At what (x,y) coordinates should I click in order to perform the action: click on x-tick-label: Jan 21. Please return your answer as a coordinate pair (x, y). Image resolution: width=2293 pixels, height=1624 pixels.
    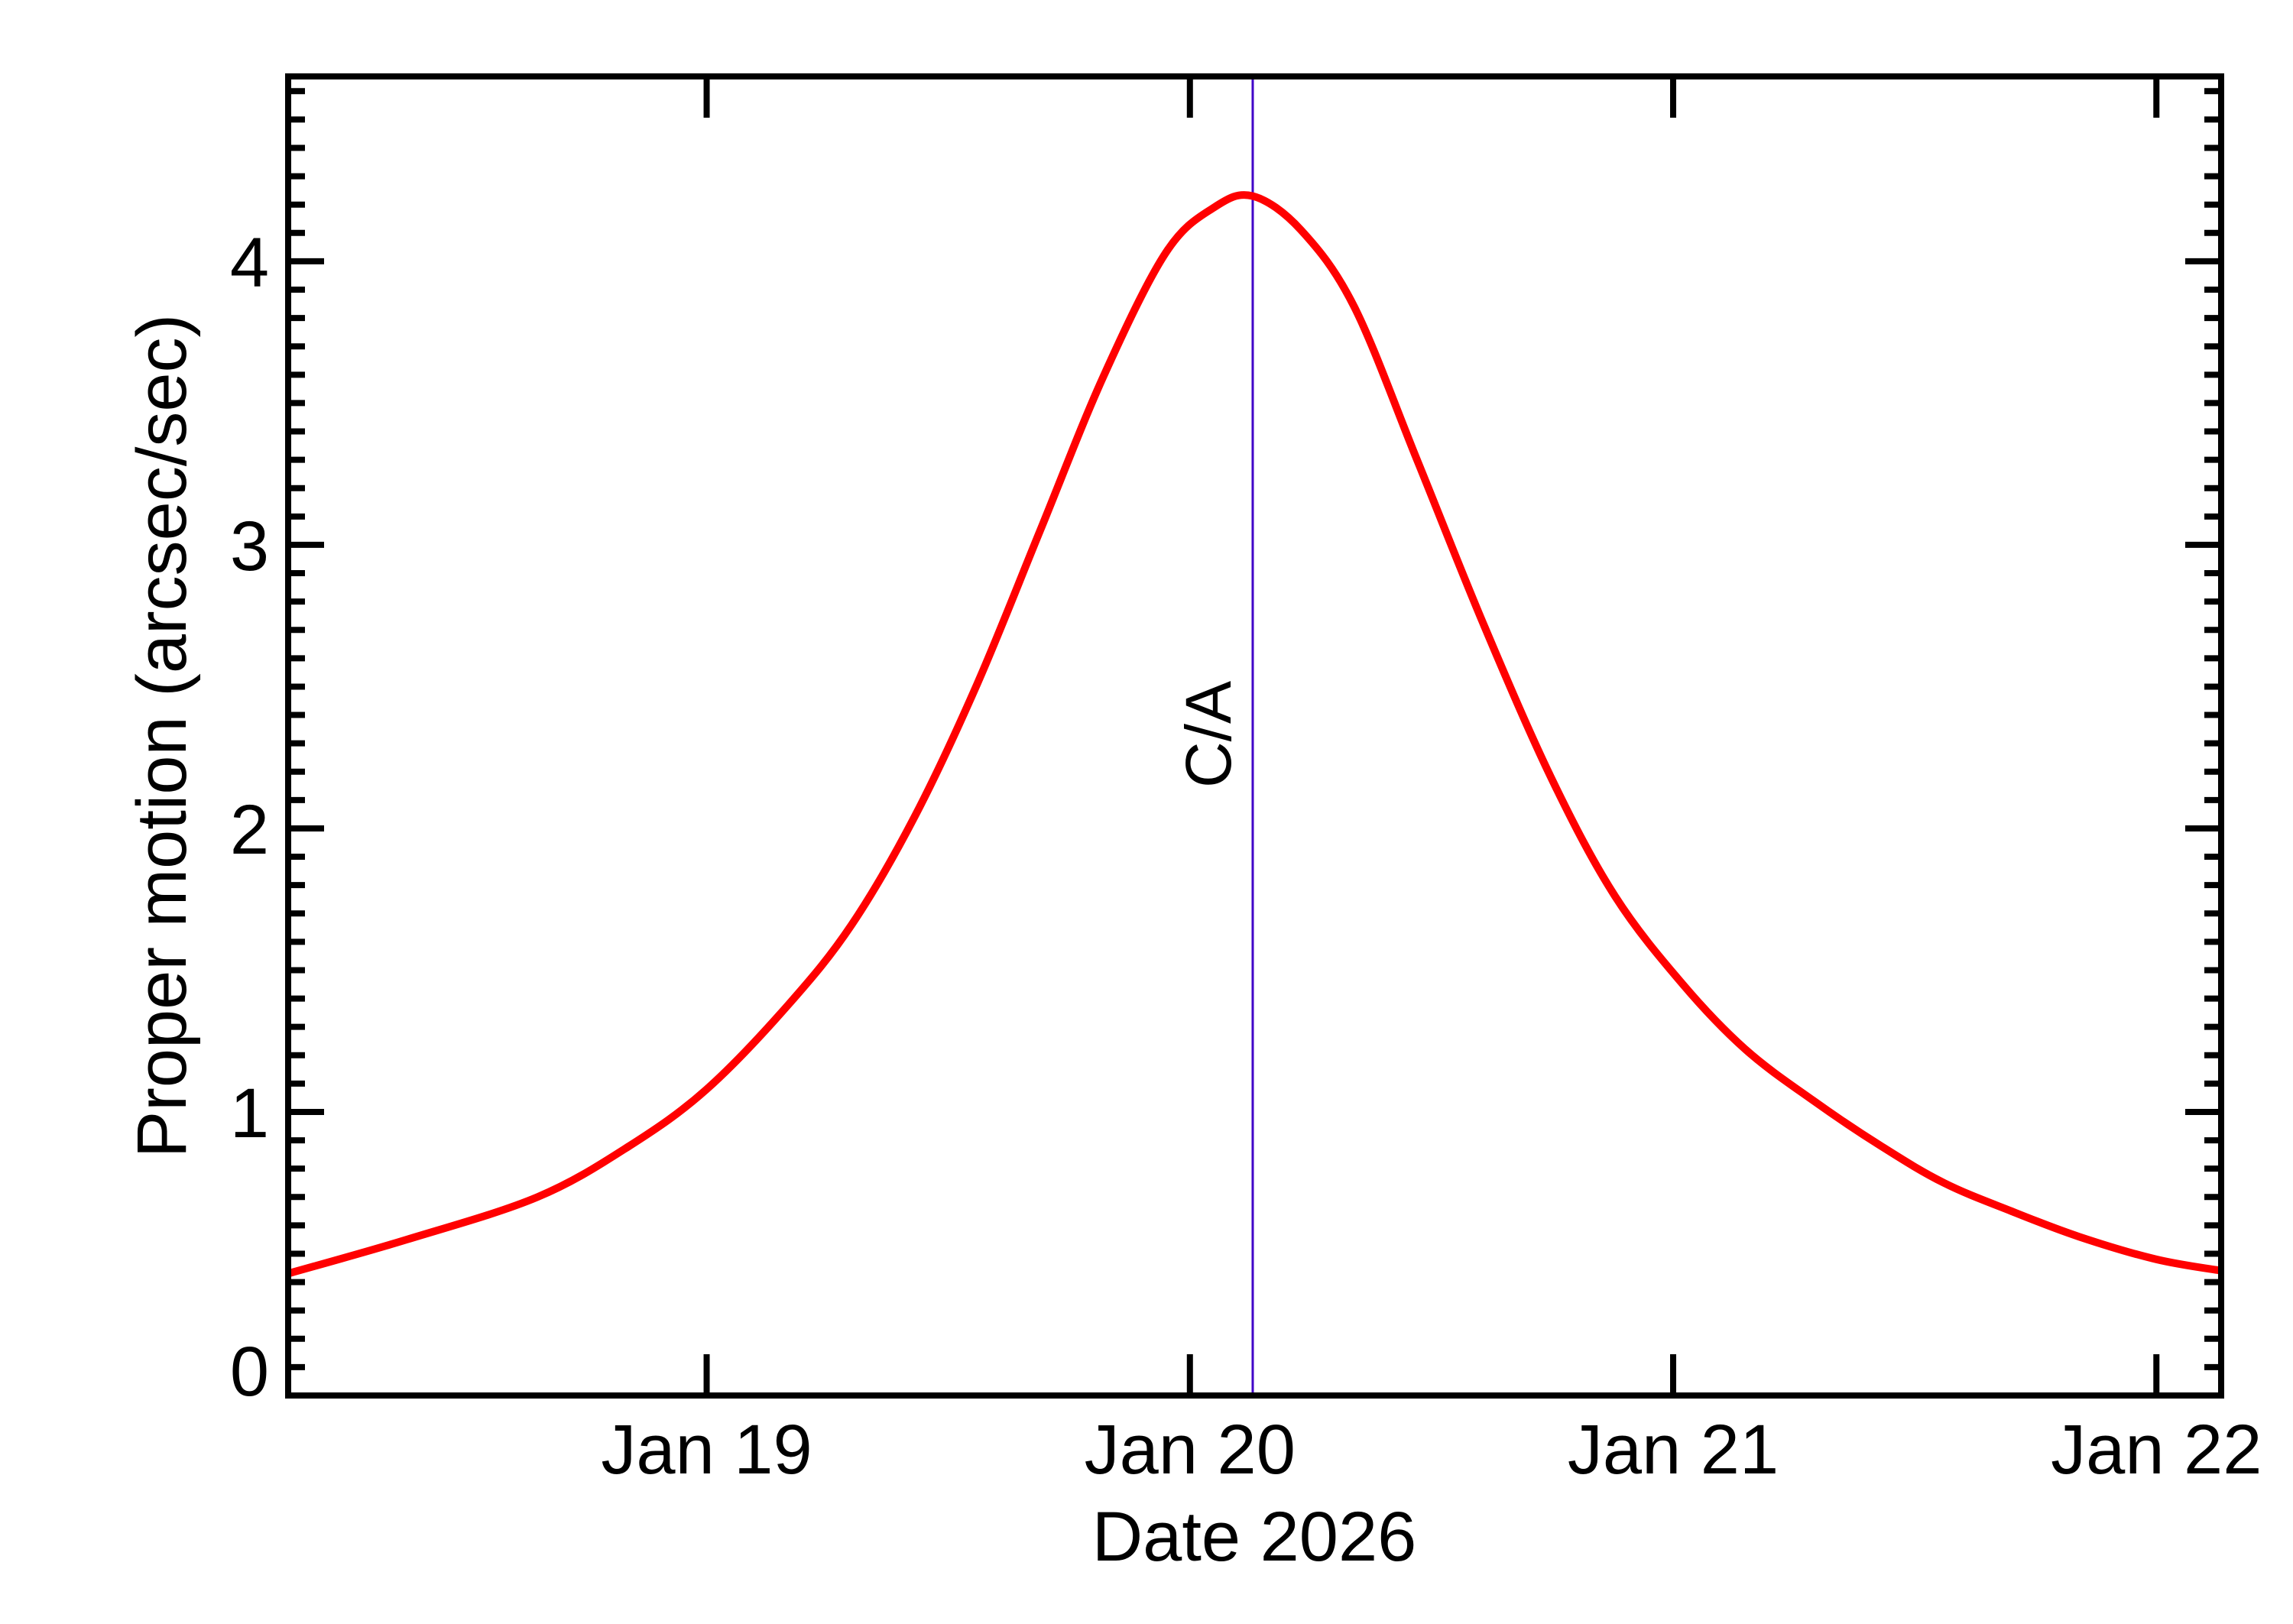
    Looking at the image, I should click on (1673, 1450).